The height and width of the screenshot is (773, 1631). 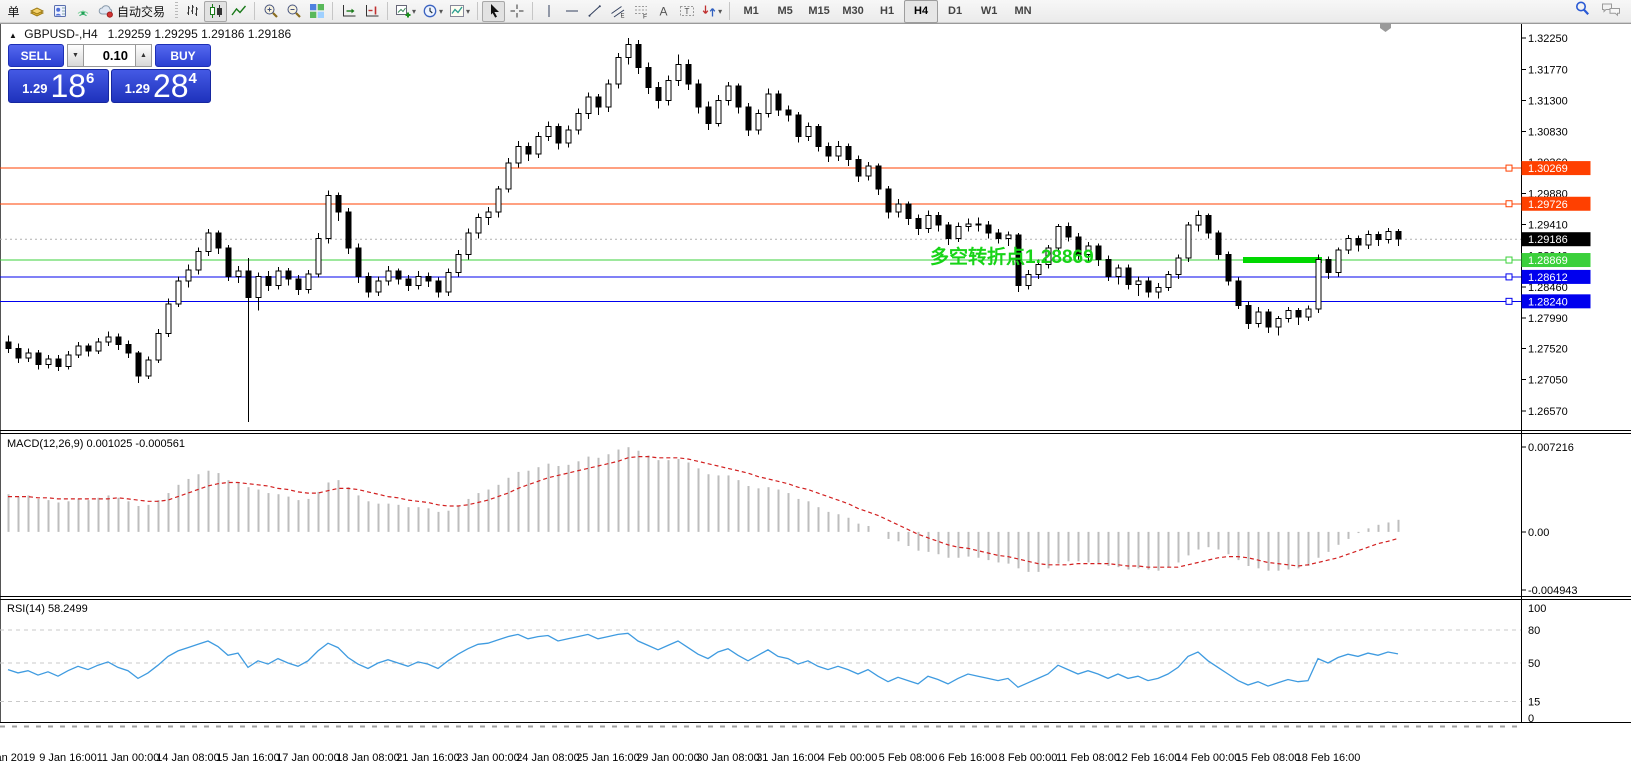 What do you see at coordinates (887, 11) in the screenshot?
I see `timeframe-h1: H1` at bounding box center [887, 11].